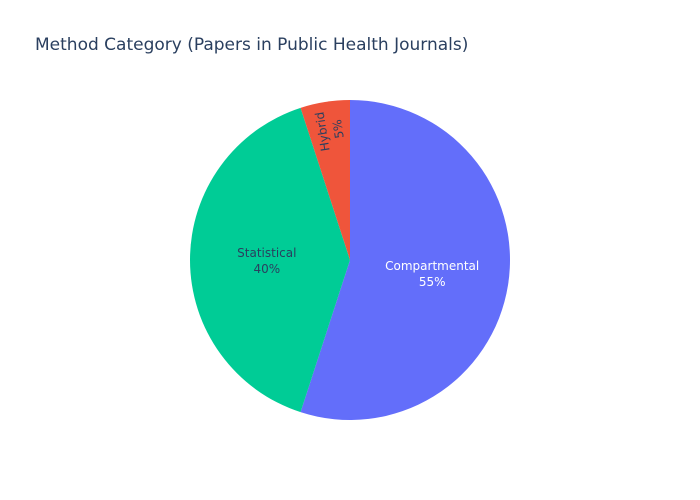 The height and width of the screenshot is (500, 700). What do you see at coordinates (338, 129) in the screenshot?
I see `slice-percent-hybrid: 5%` at bounding box center [338, 129].